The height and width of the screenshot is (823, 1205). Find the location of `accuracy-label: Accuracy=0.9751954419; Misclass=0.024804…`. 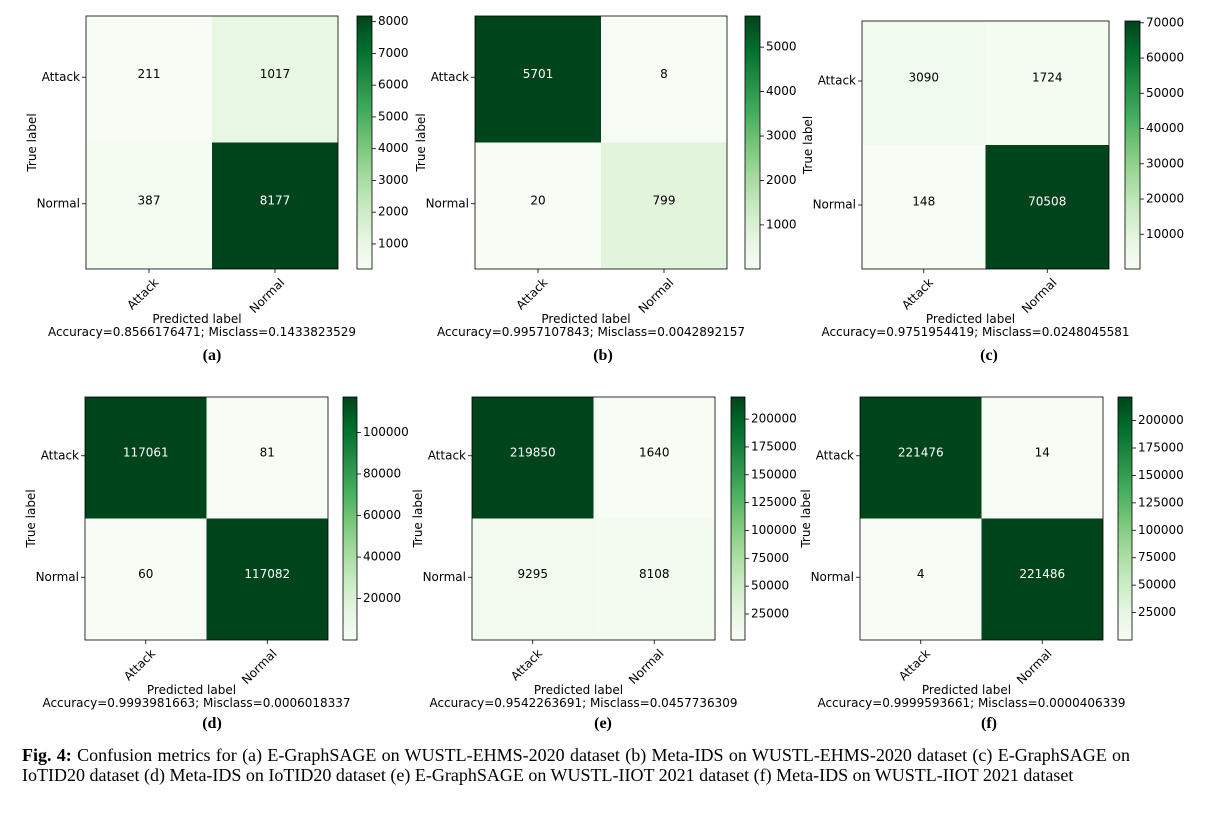

accuracy-label: Accuracy=0.9751954419; Misclass=0.024804… is located at coordinates (975, 332).